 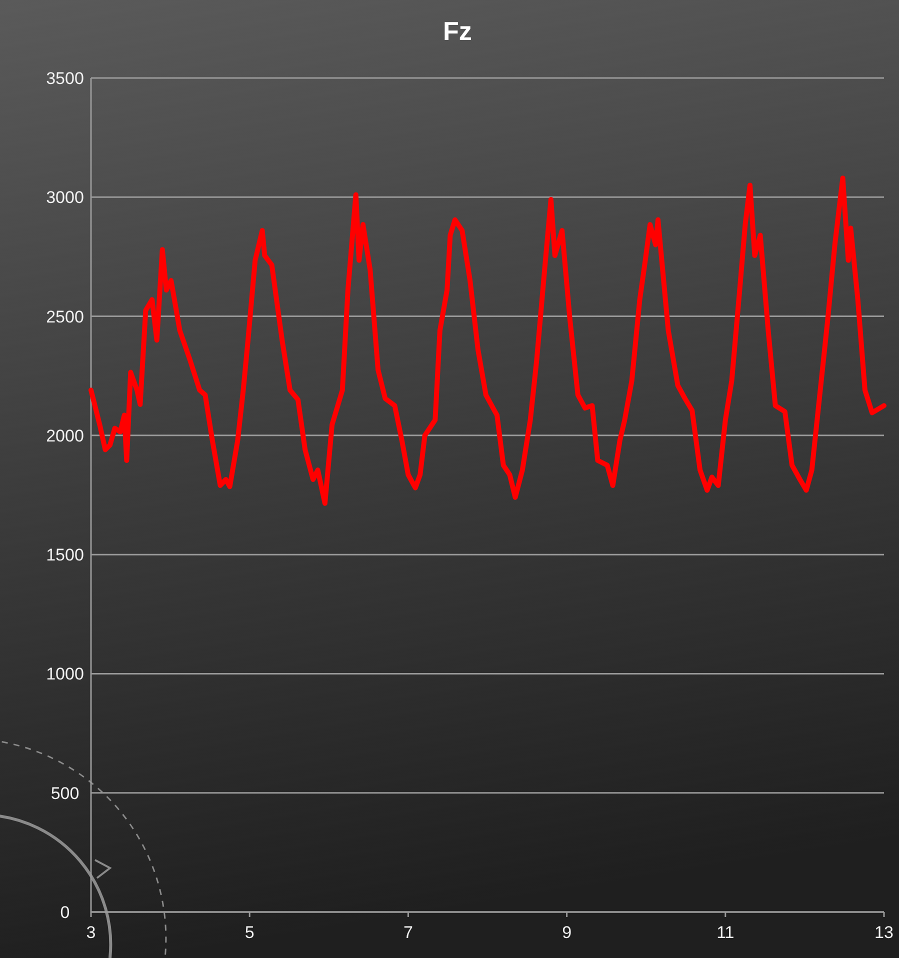 What do you see at coordinates (65, 674) in the screenshot?
I see `y-tick-label: 1000` at bounding box center [65, 674].